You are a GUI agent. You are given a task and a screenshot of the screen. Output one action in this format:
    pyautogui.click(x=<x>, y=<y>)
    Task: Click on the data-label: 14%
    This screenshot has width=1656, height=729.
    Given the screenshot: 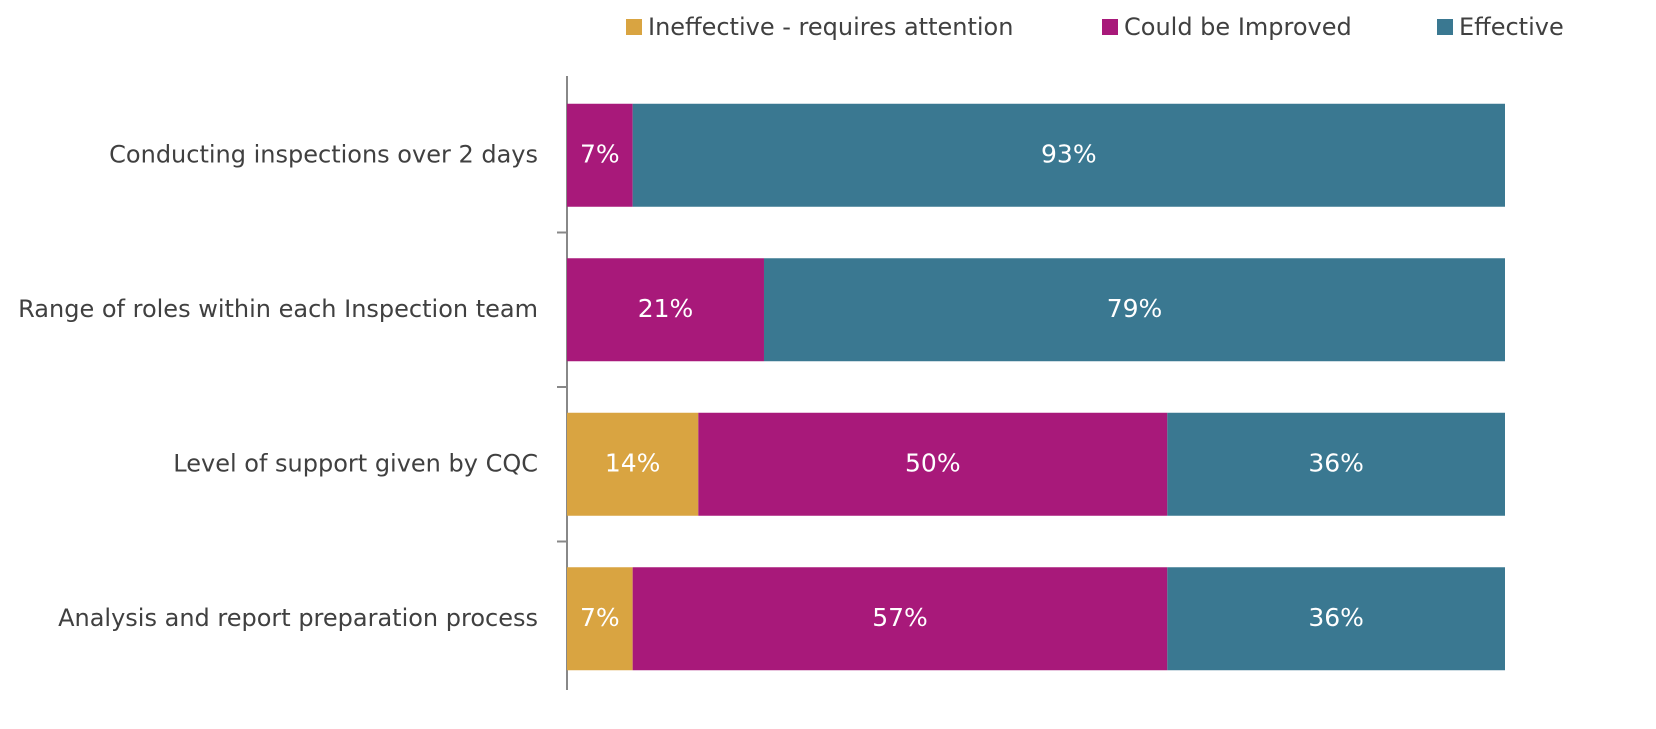 What is the action you would take?
    pyautogui.click(x=633, y=462)
    